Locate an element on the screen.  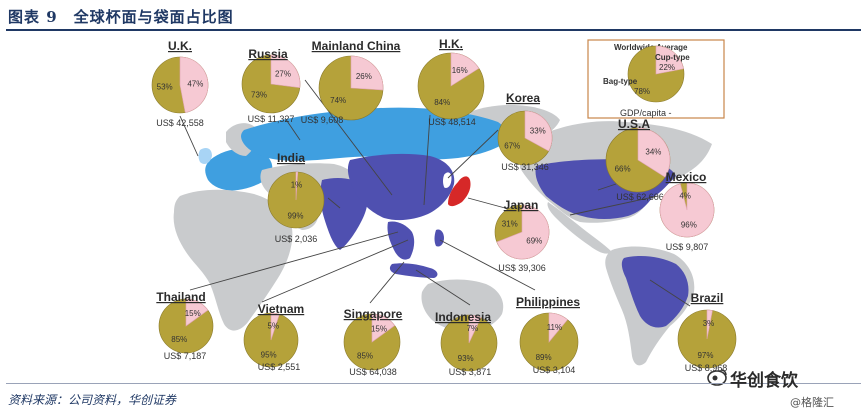
pie-h-k-country-label: H.K. is located at coordinates (451, 44).